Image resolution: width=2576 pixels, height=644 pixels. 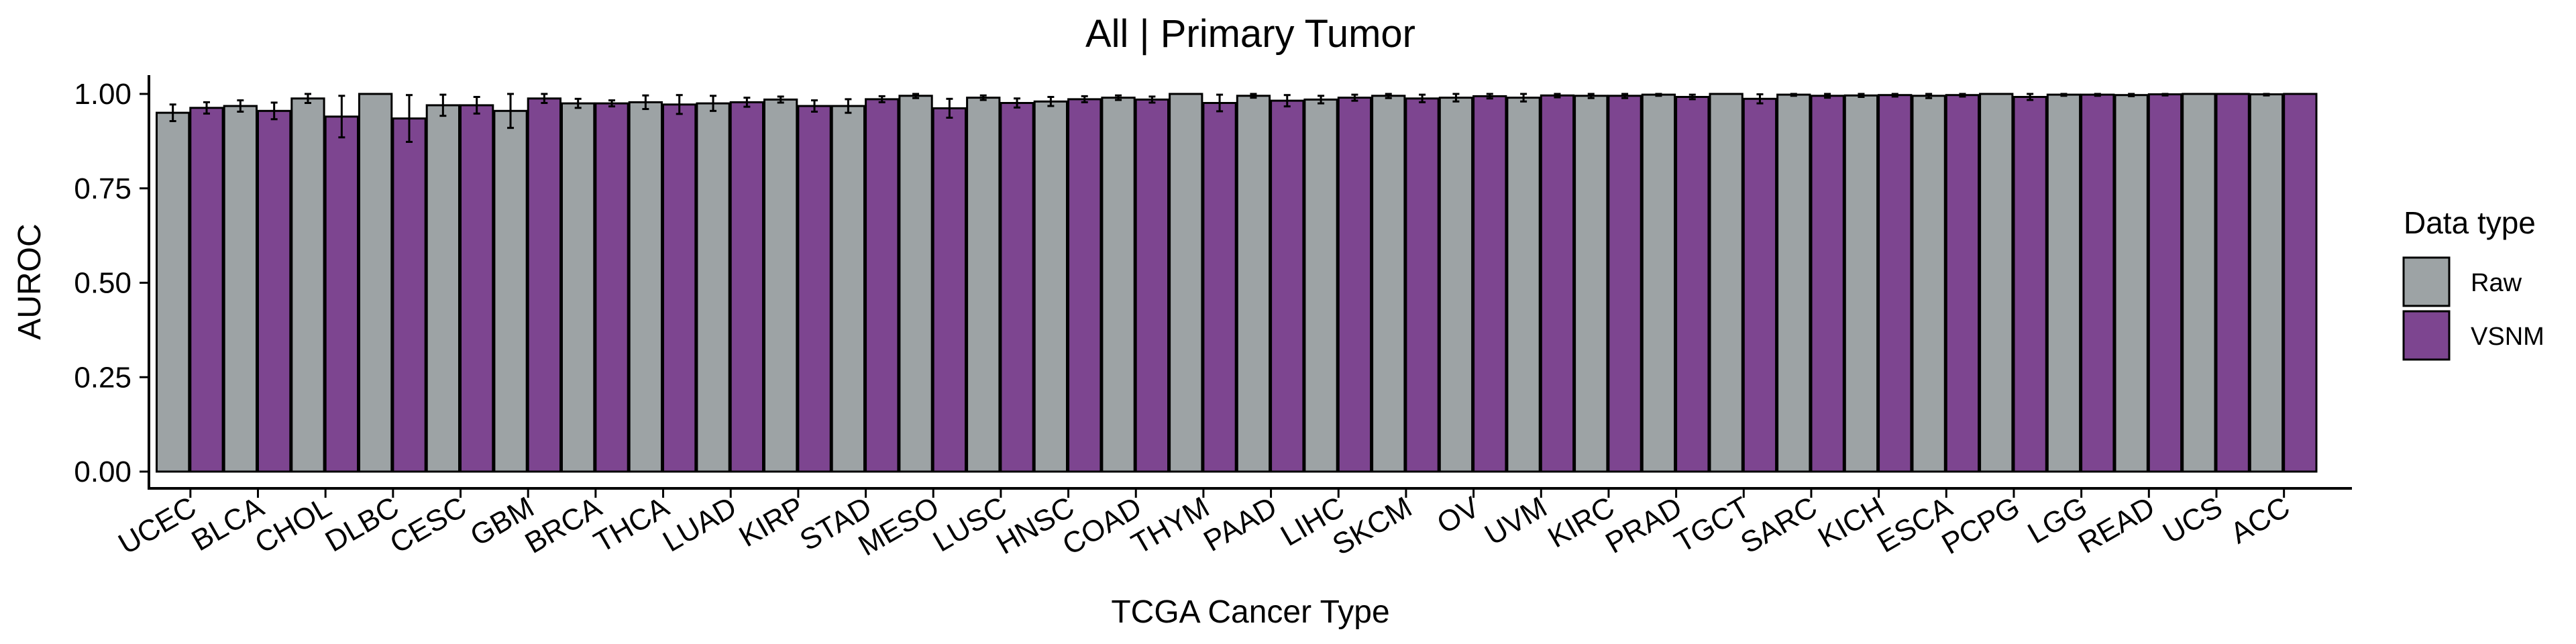 I want to click on error-bar-lihc-vsnm, so click(x=1354, y=97).